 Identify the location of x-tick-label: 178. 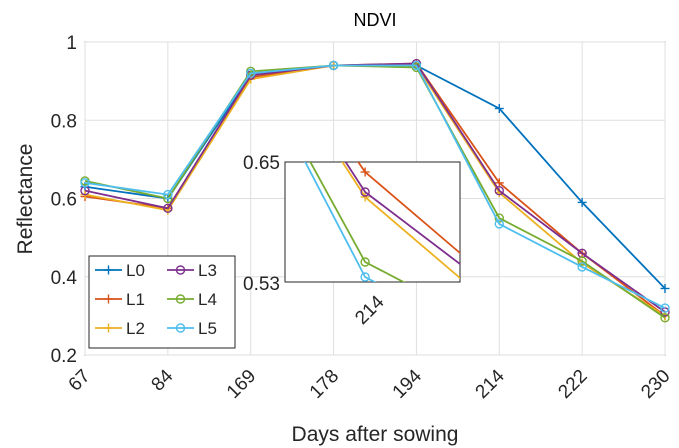
(324, 384).